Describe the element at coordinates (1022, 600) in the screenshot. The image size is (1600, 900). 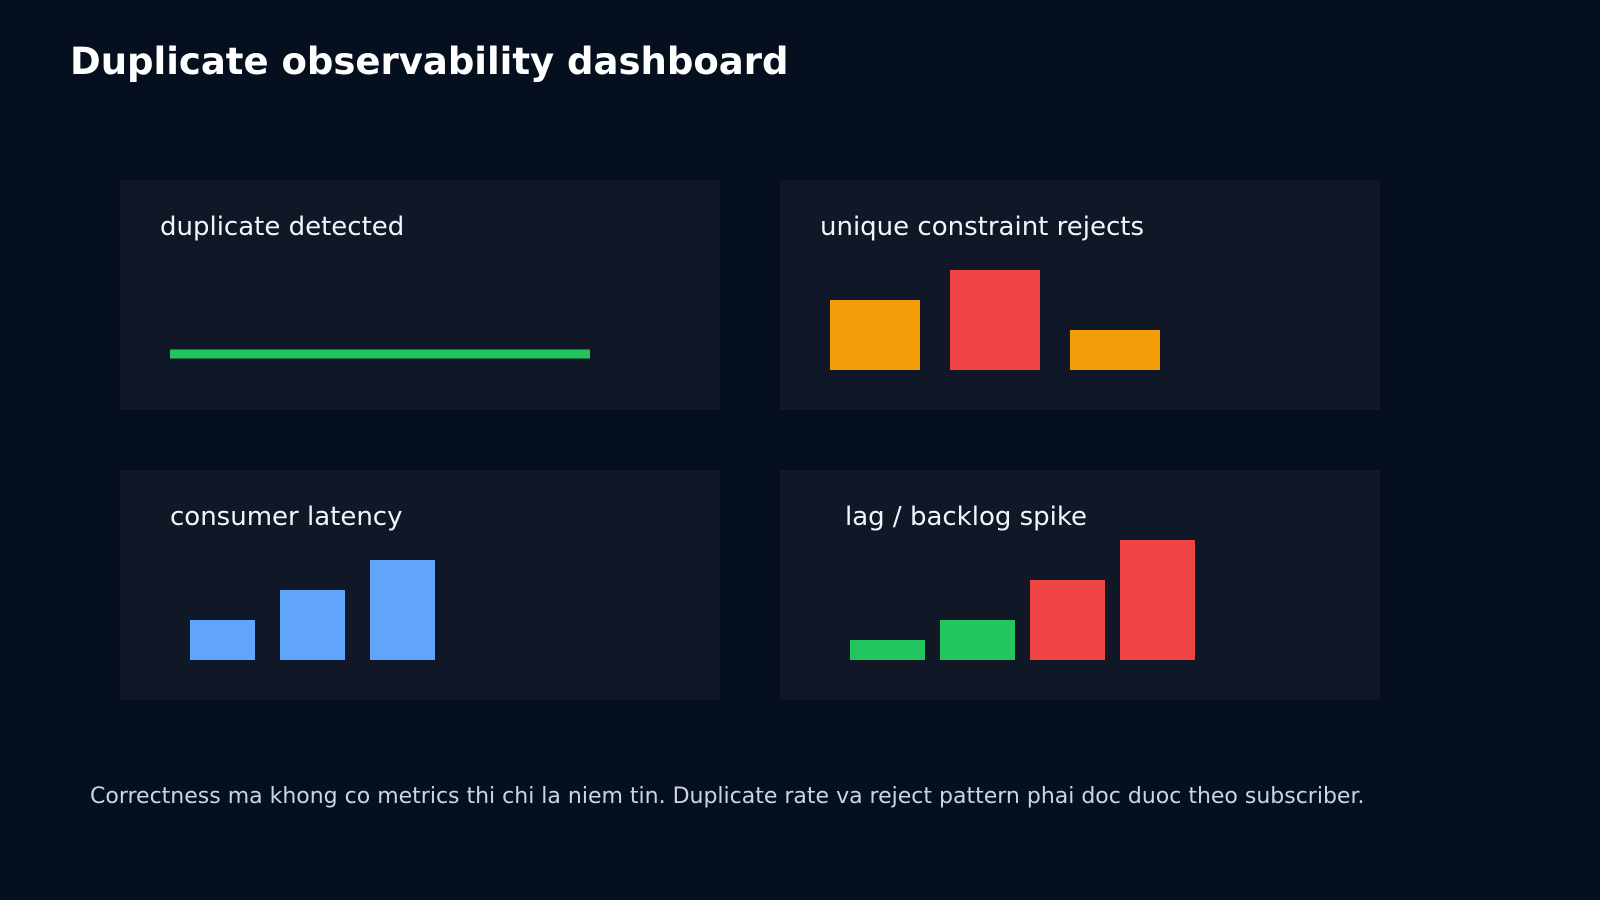
I see `lag-backlog-spike-chart` at that location.